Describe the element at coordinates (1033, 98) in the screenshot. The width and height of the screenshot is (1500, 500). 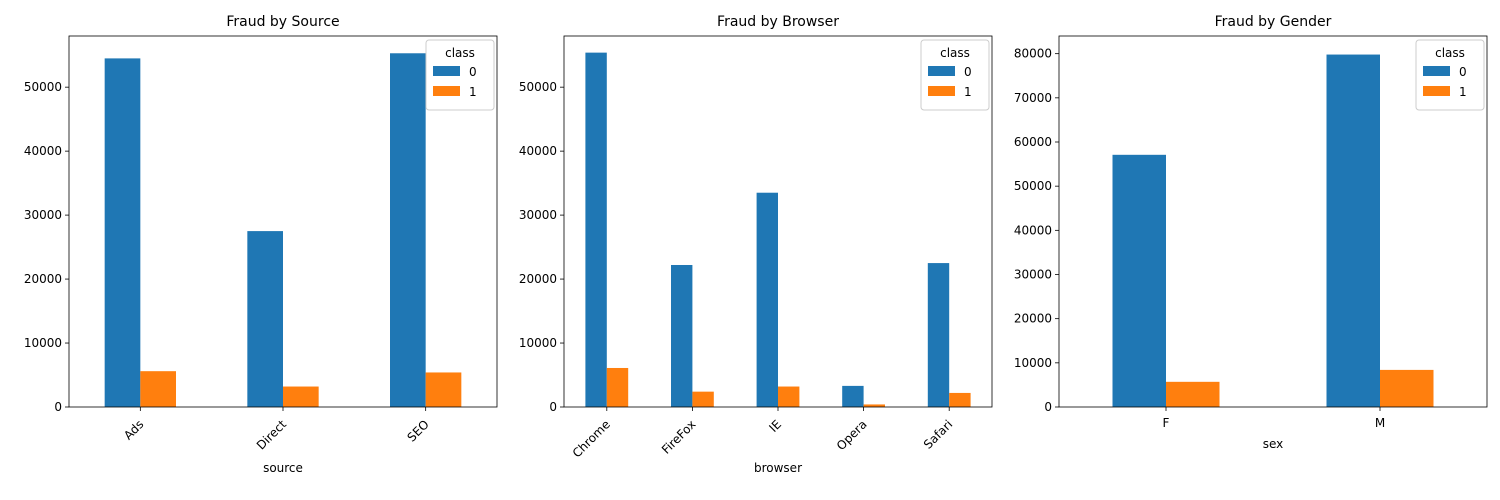
I see `y-tick-label: 70000` at that location.